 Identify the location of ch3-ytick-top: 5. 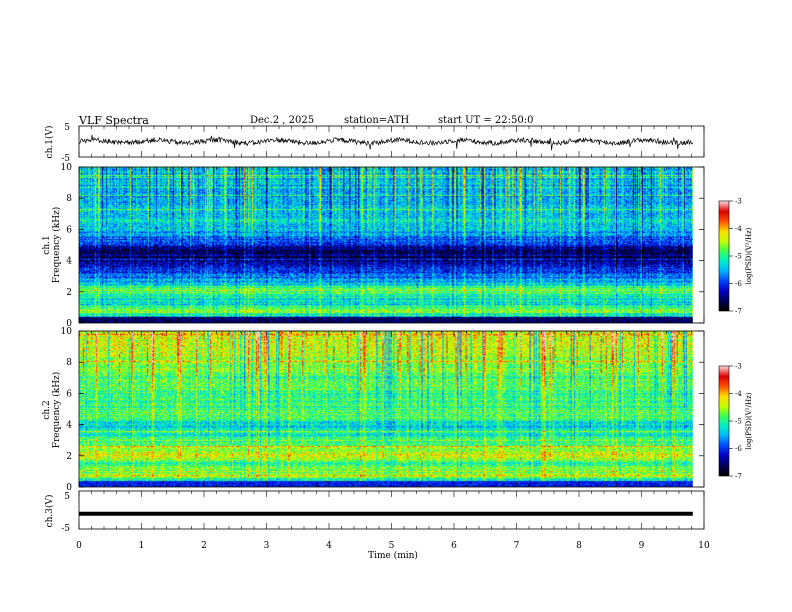
(67, 497).